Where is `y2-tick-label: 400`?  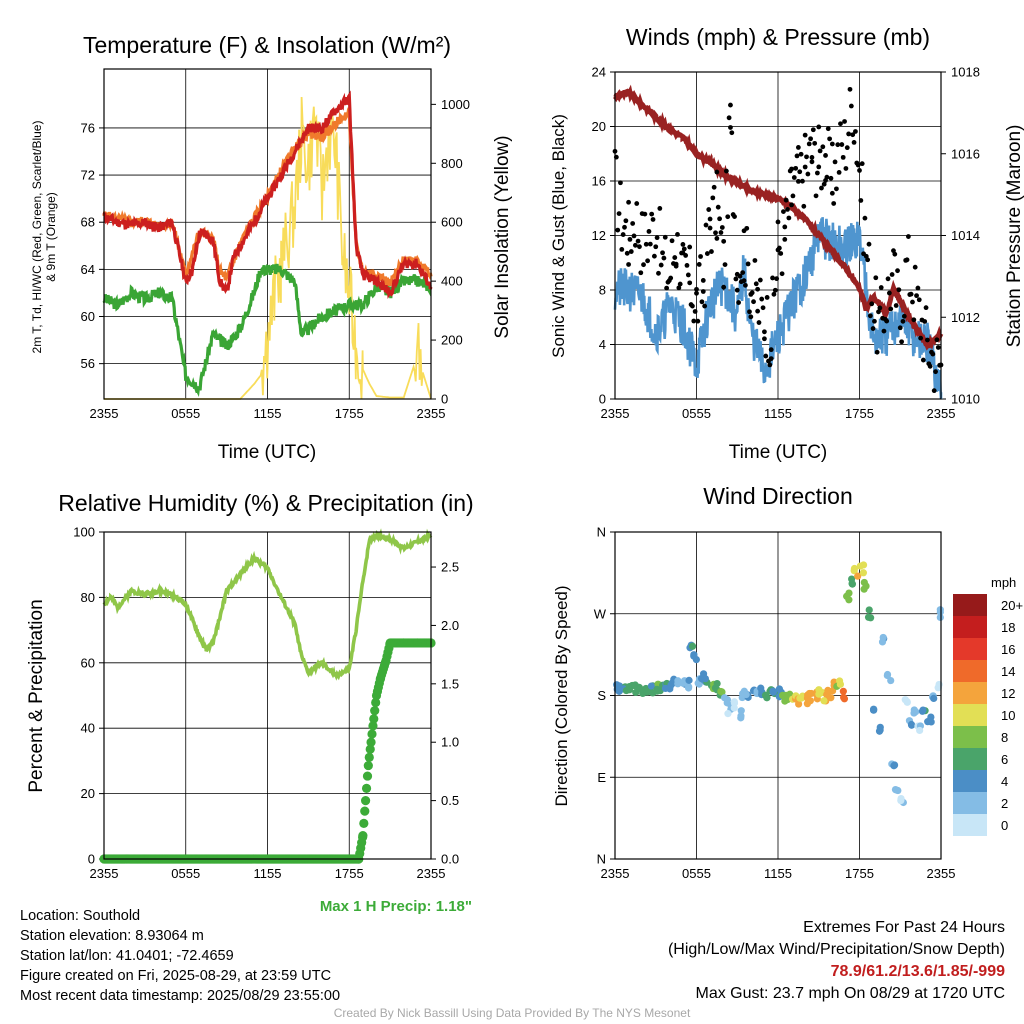
y2-tick-label: 400 is located at coordinates (452, 281).